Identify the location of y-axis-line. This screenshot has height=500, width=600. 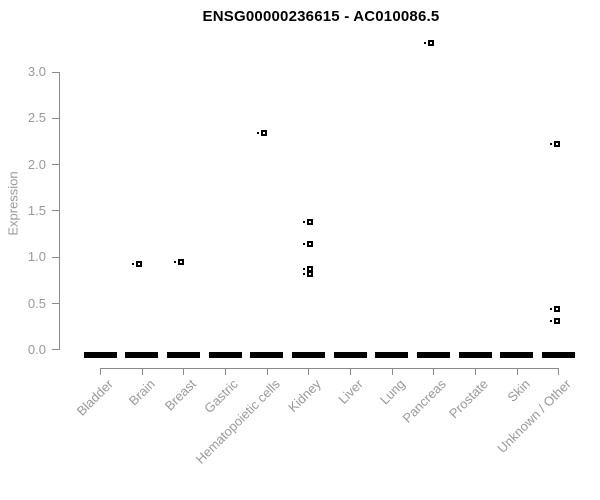
(59, 211).